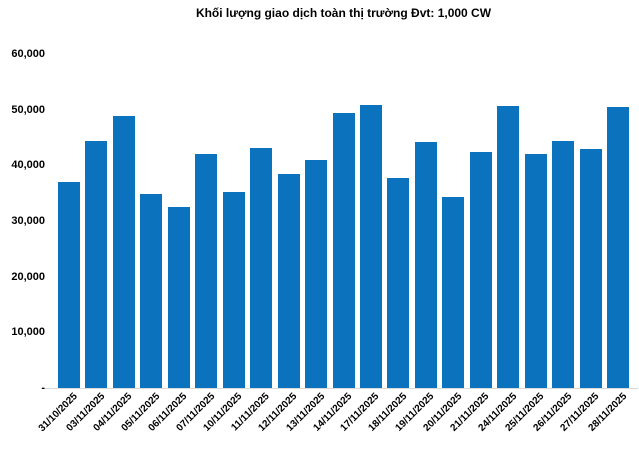 Image resolution: width=639 pixels, height=455 pixels. Describe the element at coordinates (28, 221) in the screenshot. I see `y-tick-label: 30,000` at that location.